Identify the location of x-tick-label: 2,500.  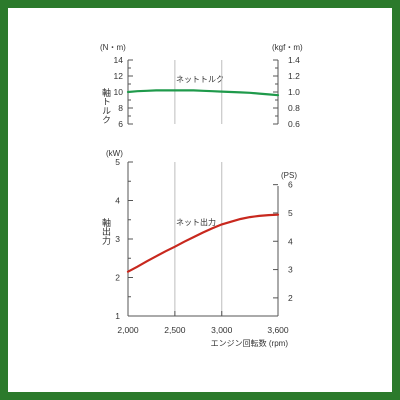
(175, 330).